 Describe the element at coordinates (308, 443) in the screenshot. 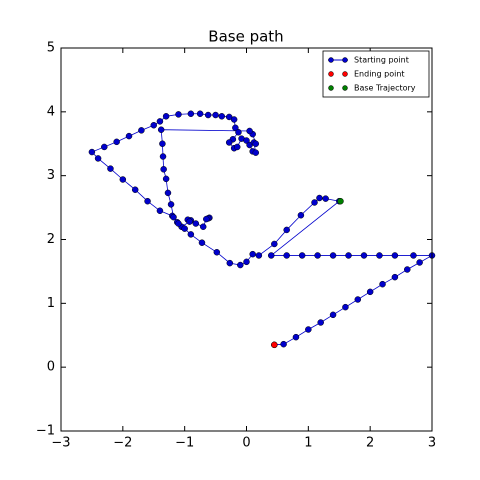

I see `x-tick-label: 1` at that location.